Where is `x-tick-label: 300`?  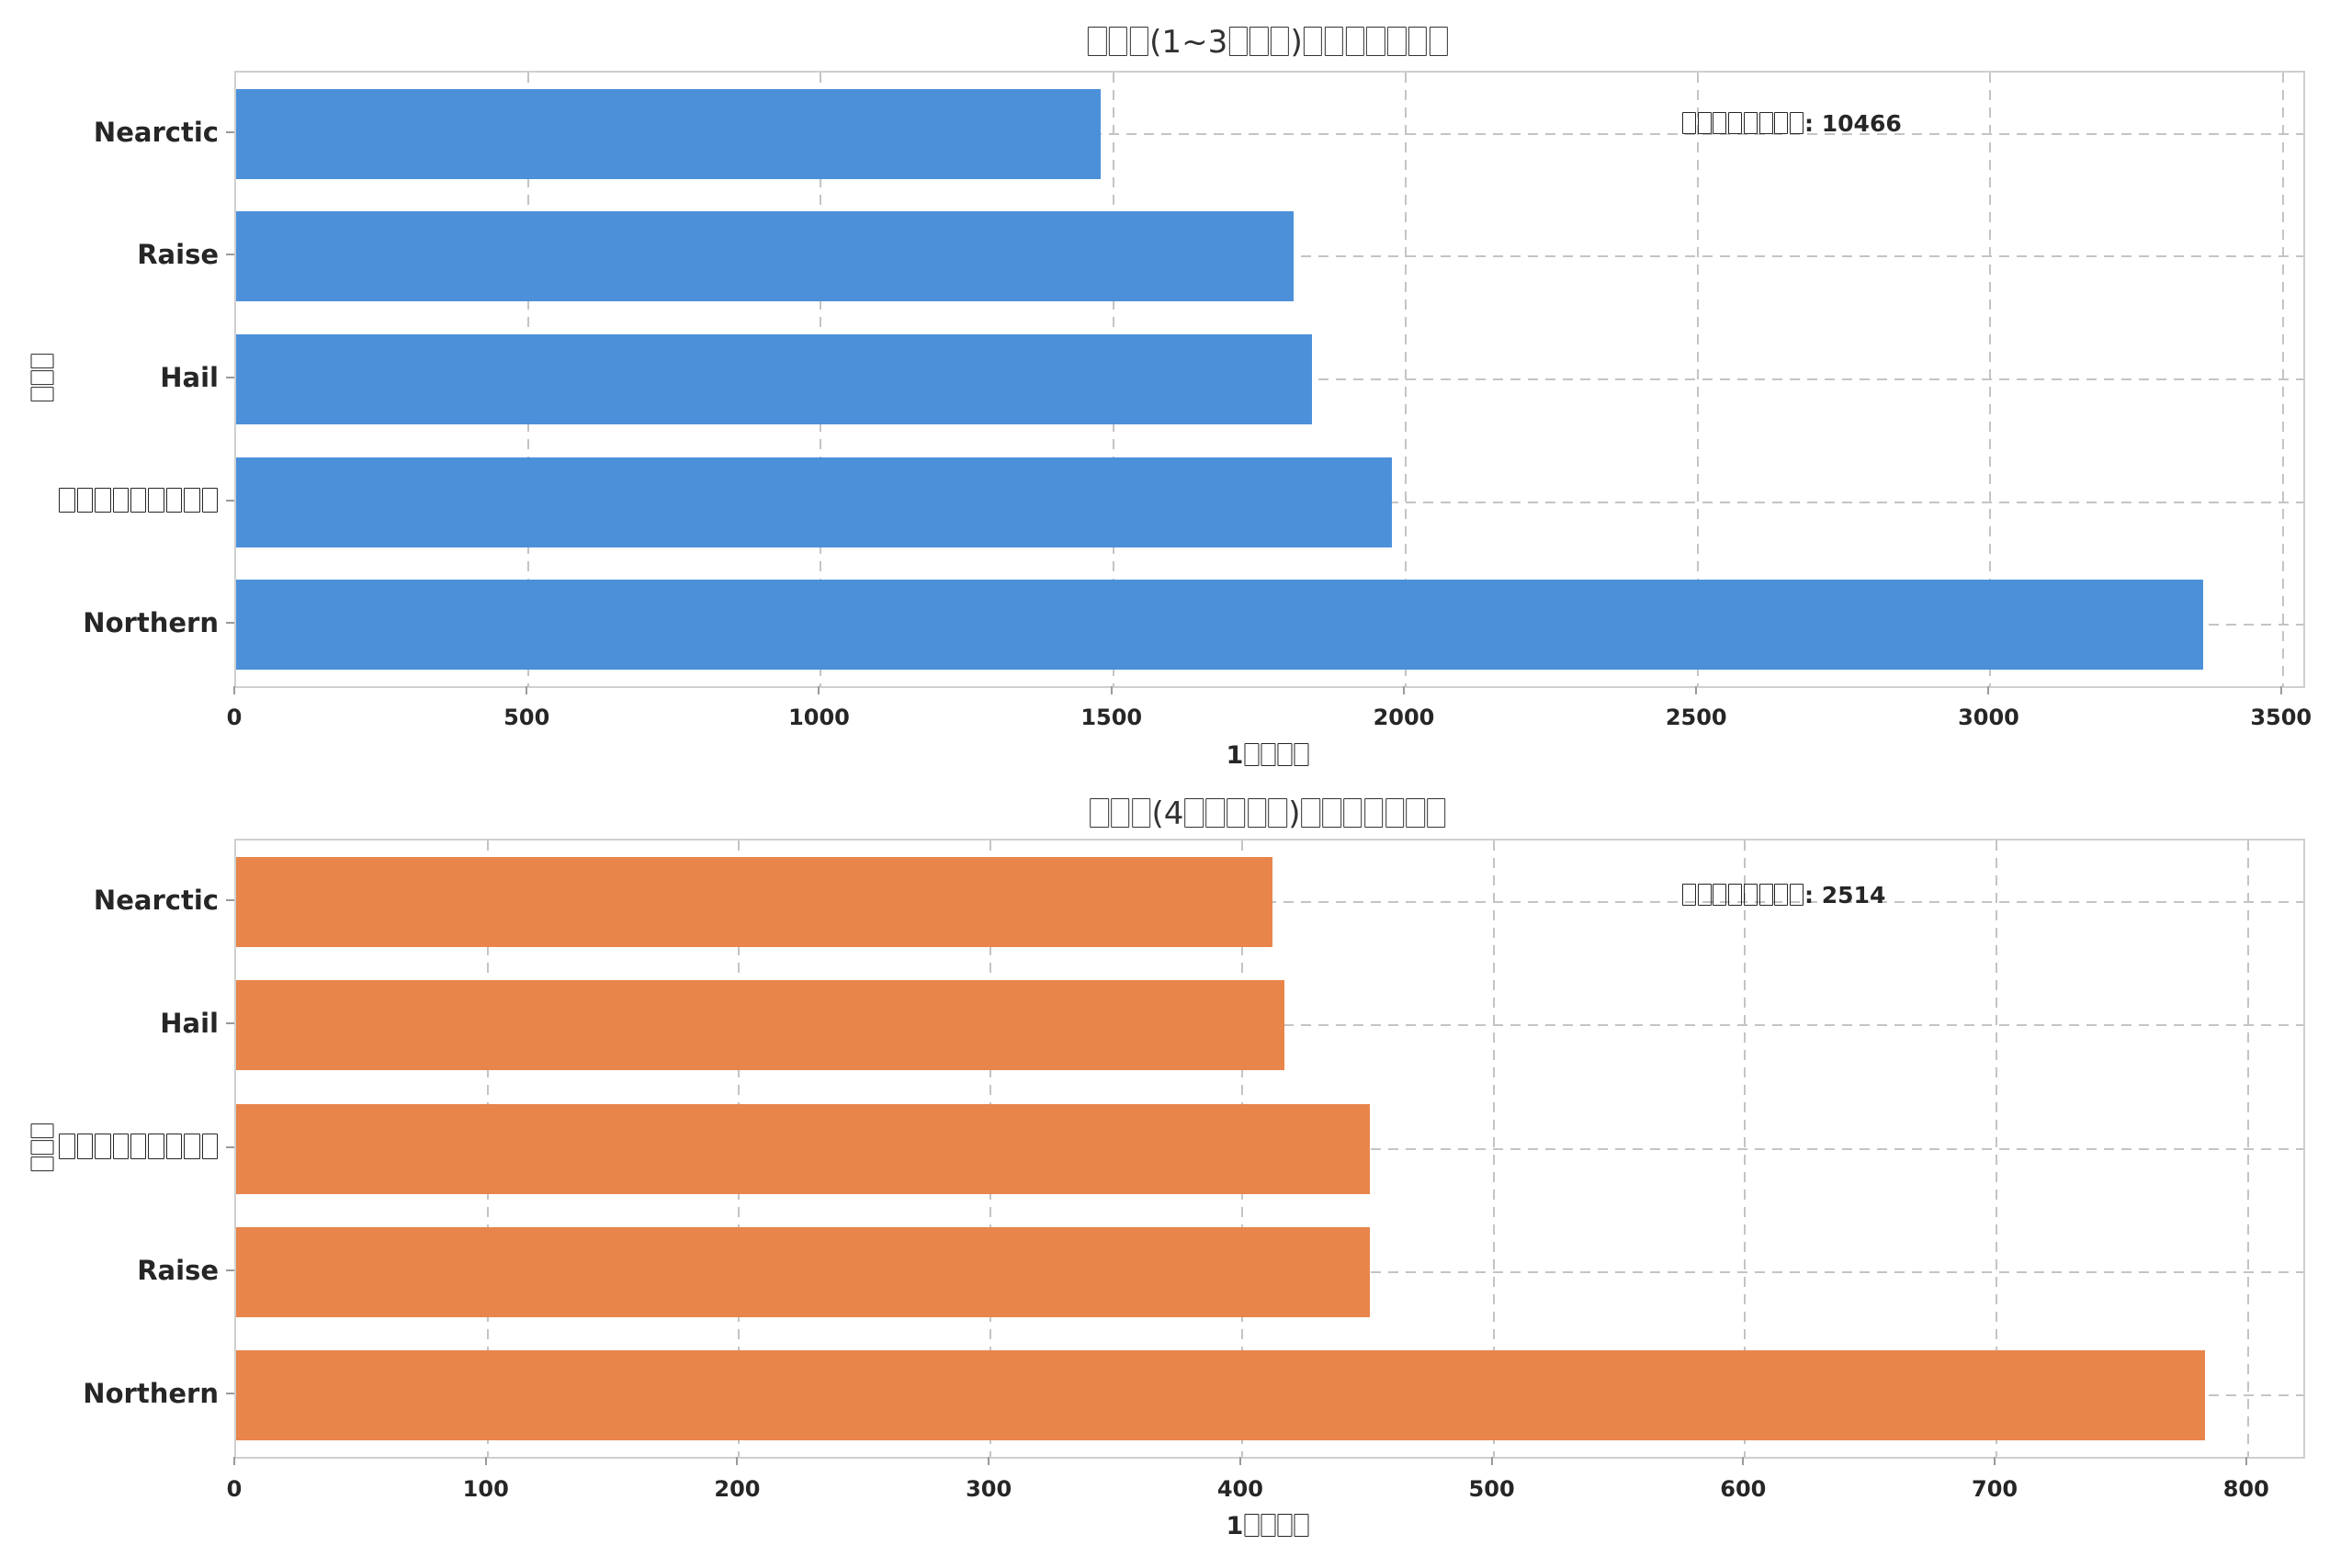
x-tick-label: 300 is located at coordinates (989, 1489).